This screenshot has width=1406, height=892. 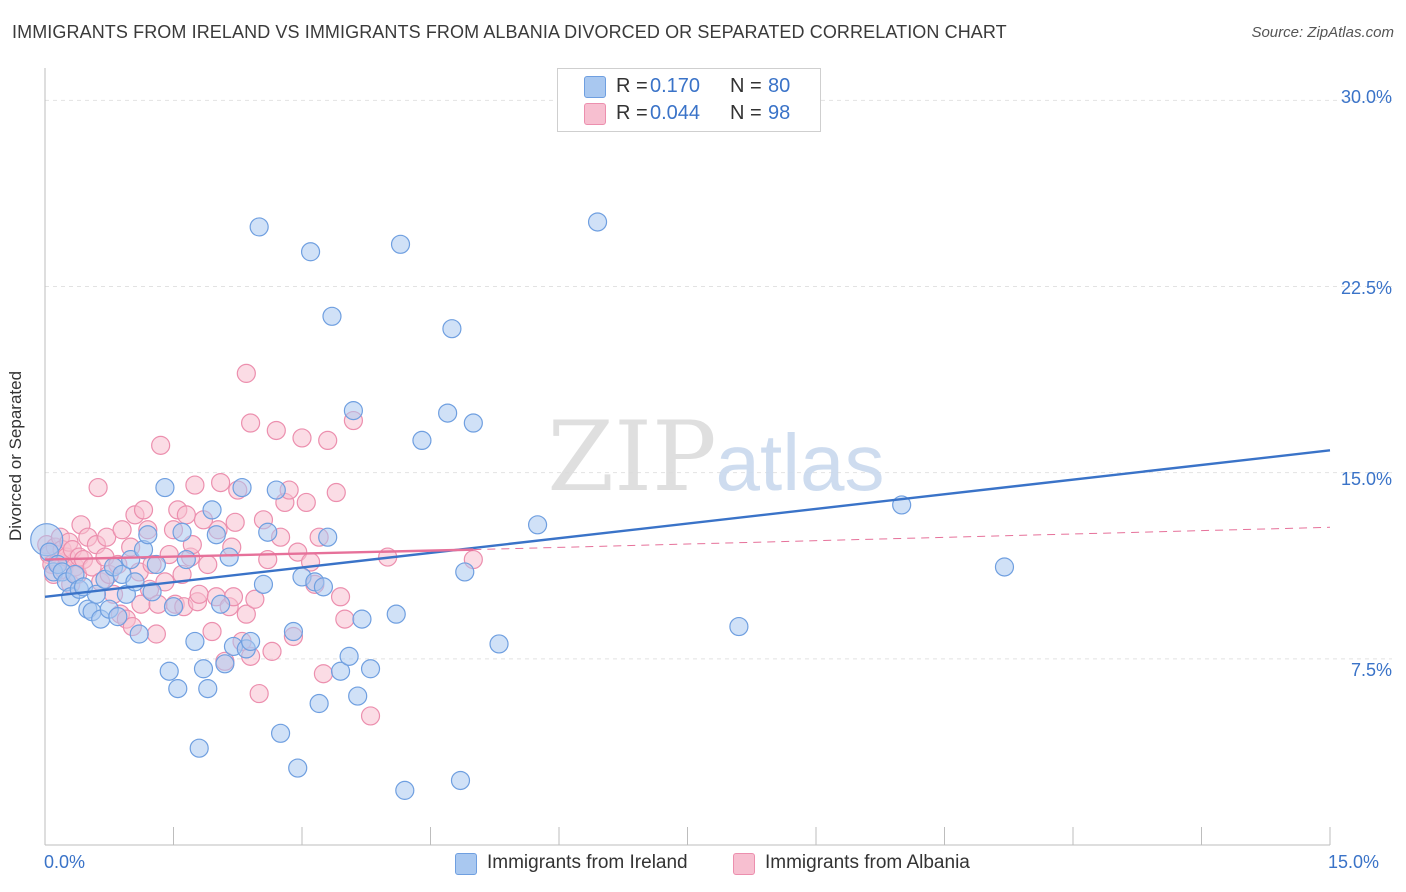 What do you see at coordinates (746, 113) in the screenshot?
I see `legend-n-label: N =` at bounding box center [746, 113].